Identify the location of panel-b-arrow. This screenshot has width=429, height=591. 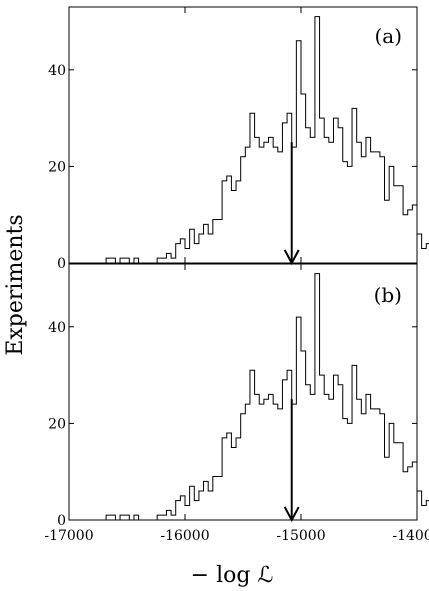
(291, 461).